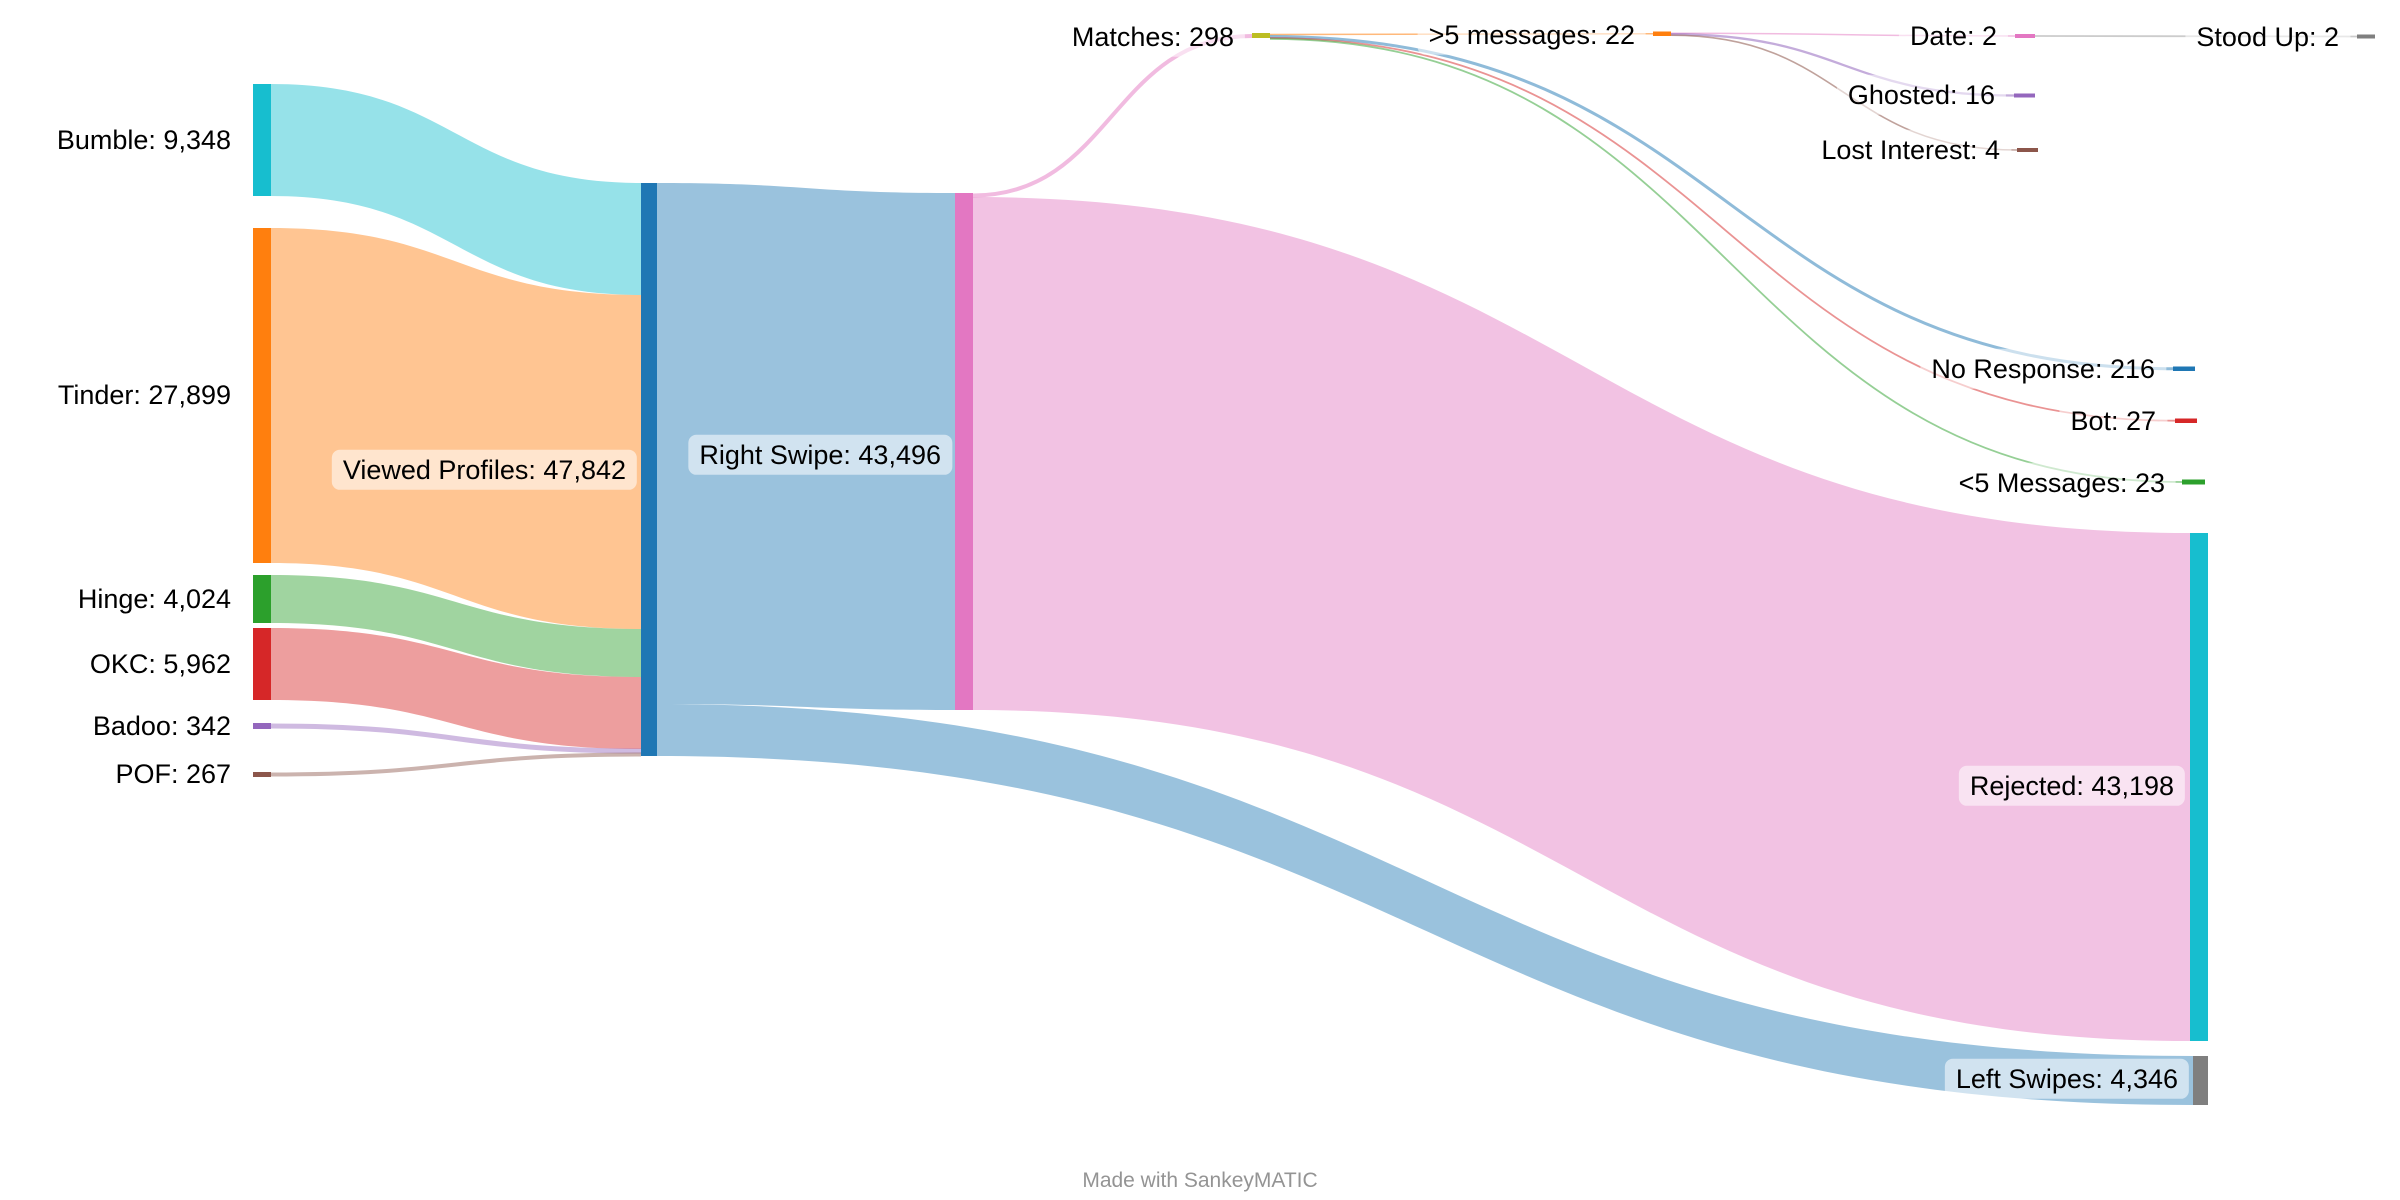 This screenshot has height=1200, width=2400. Describe the element at coordinates (2113, 421) in the screenshot. I see `label-bot: Bot: 27` at that location.